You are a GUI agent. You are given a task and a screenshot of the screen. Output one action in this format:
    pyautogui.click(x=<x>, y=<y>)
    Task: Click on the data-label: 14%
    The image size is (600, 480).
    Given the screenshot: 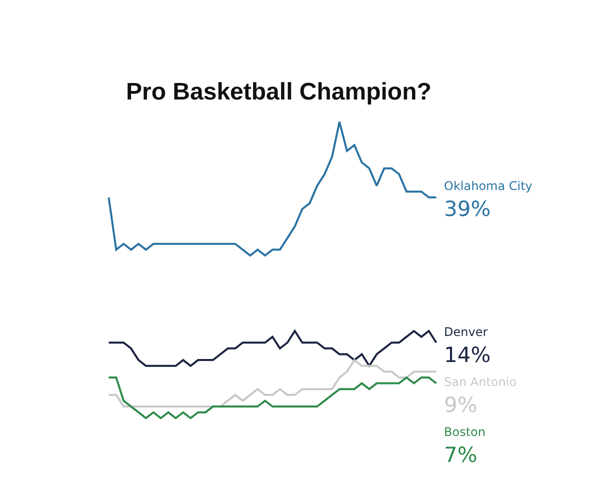 What is the action you would take?
    pyautogui.click(x=467, y=355)
    